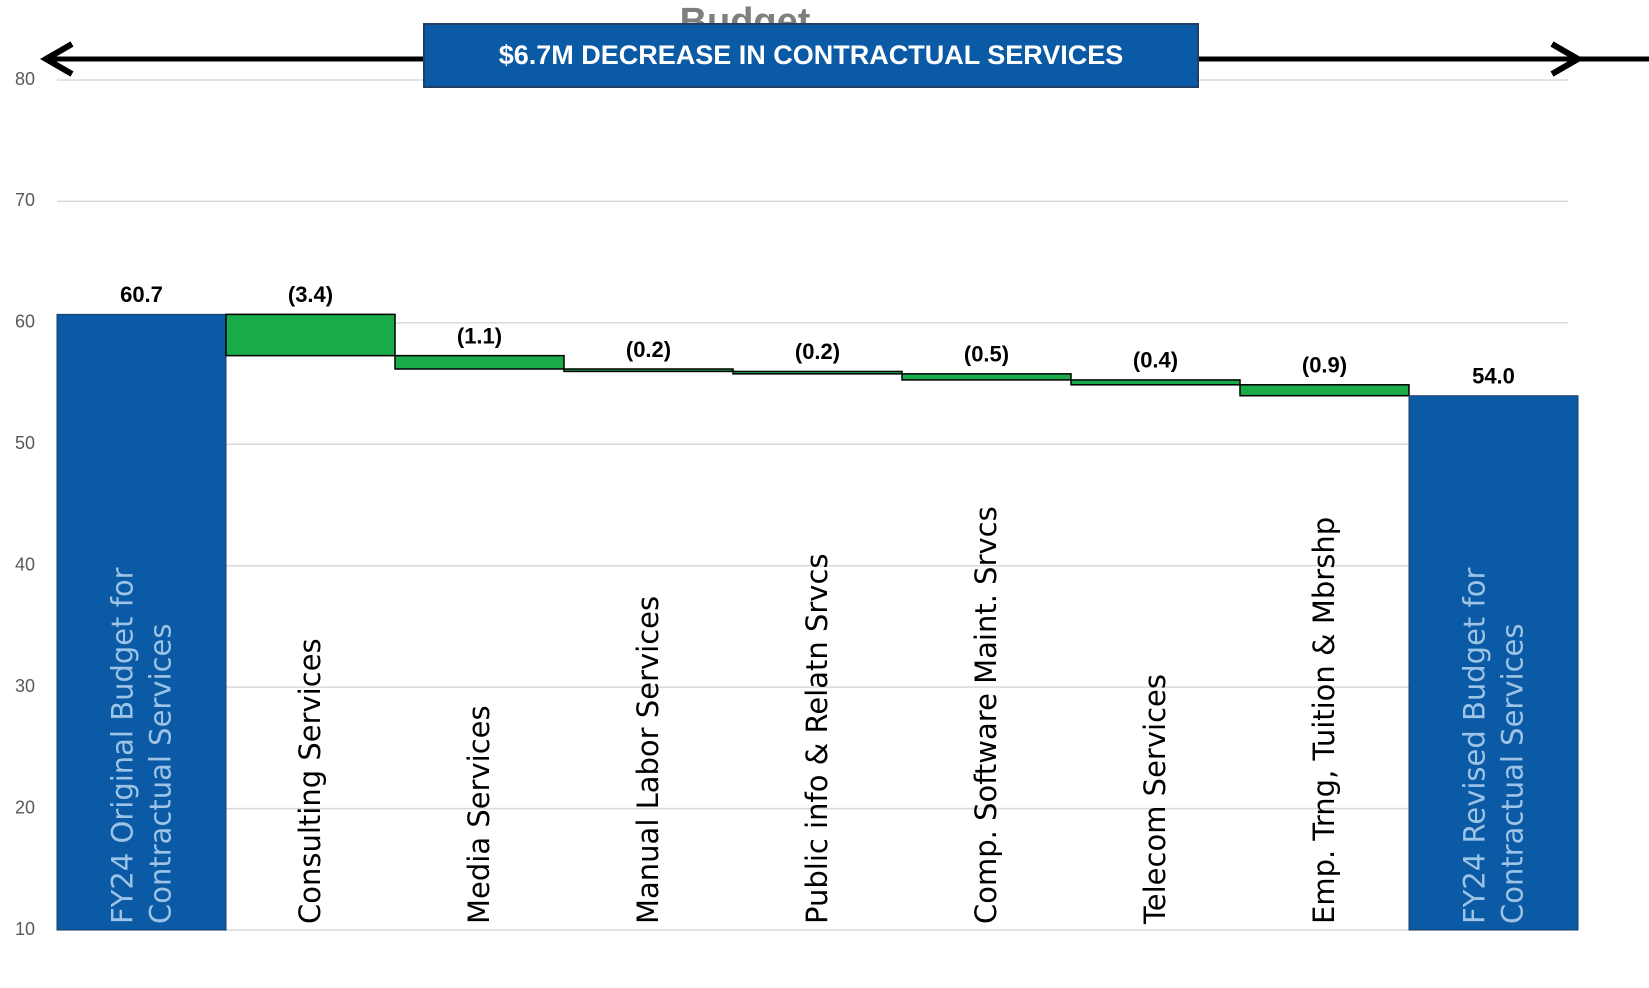  What do you see at coordinates (141, 294) in the screenshot?
I see `value-label: 60.7` at bounding box center [141, 294].